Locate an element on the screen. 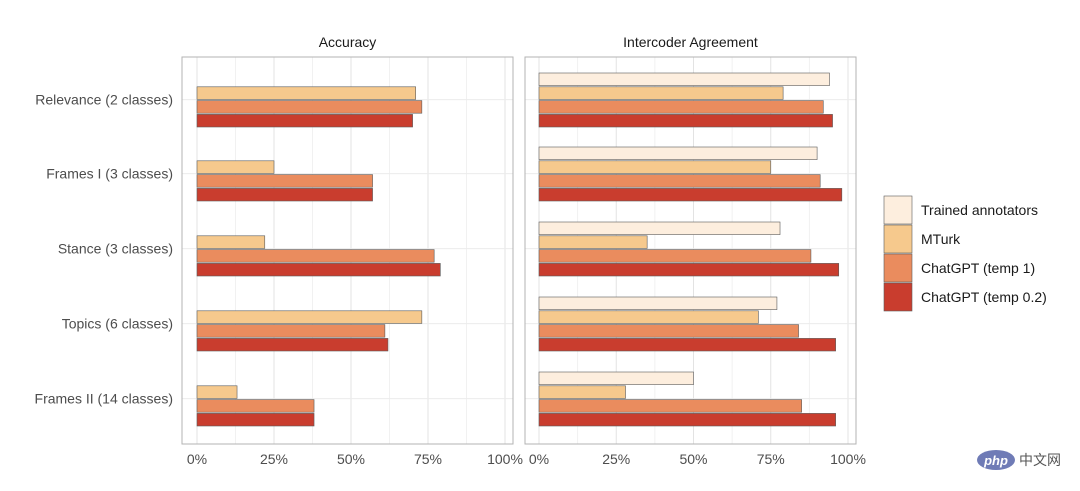 Image resolution: width=1080 pixels, height=491 pixels. legend-label: ChatGPT (temp 1) is located at coordinates (978, 268).